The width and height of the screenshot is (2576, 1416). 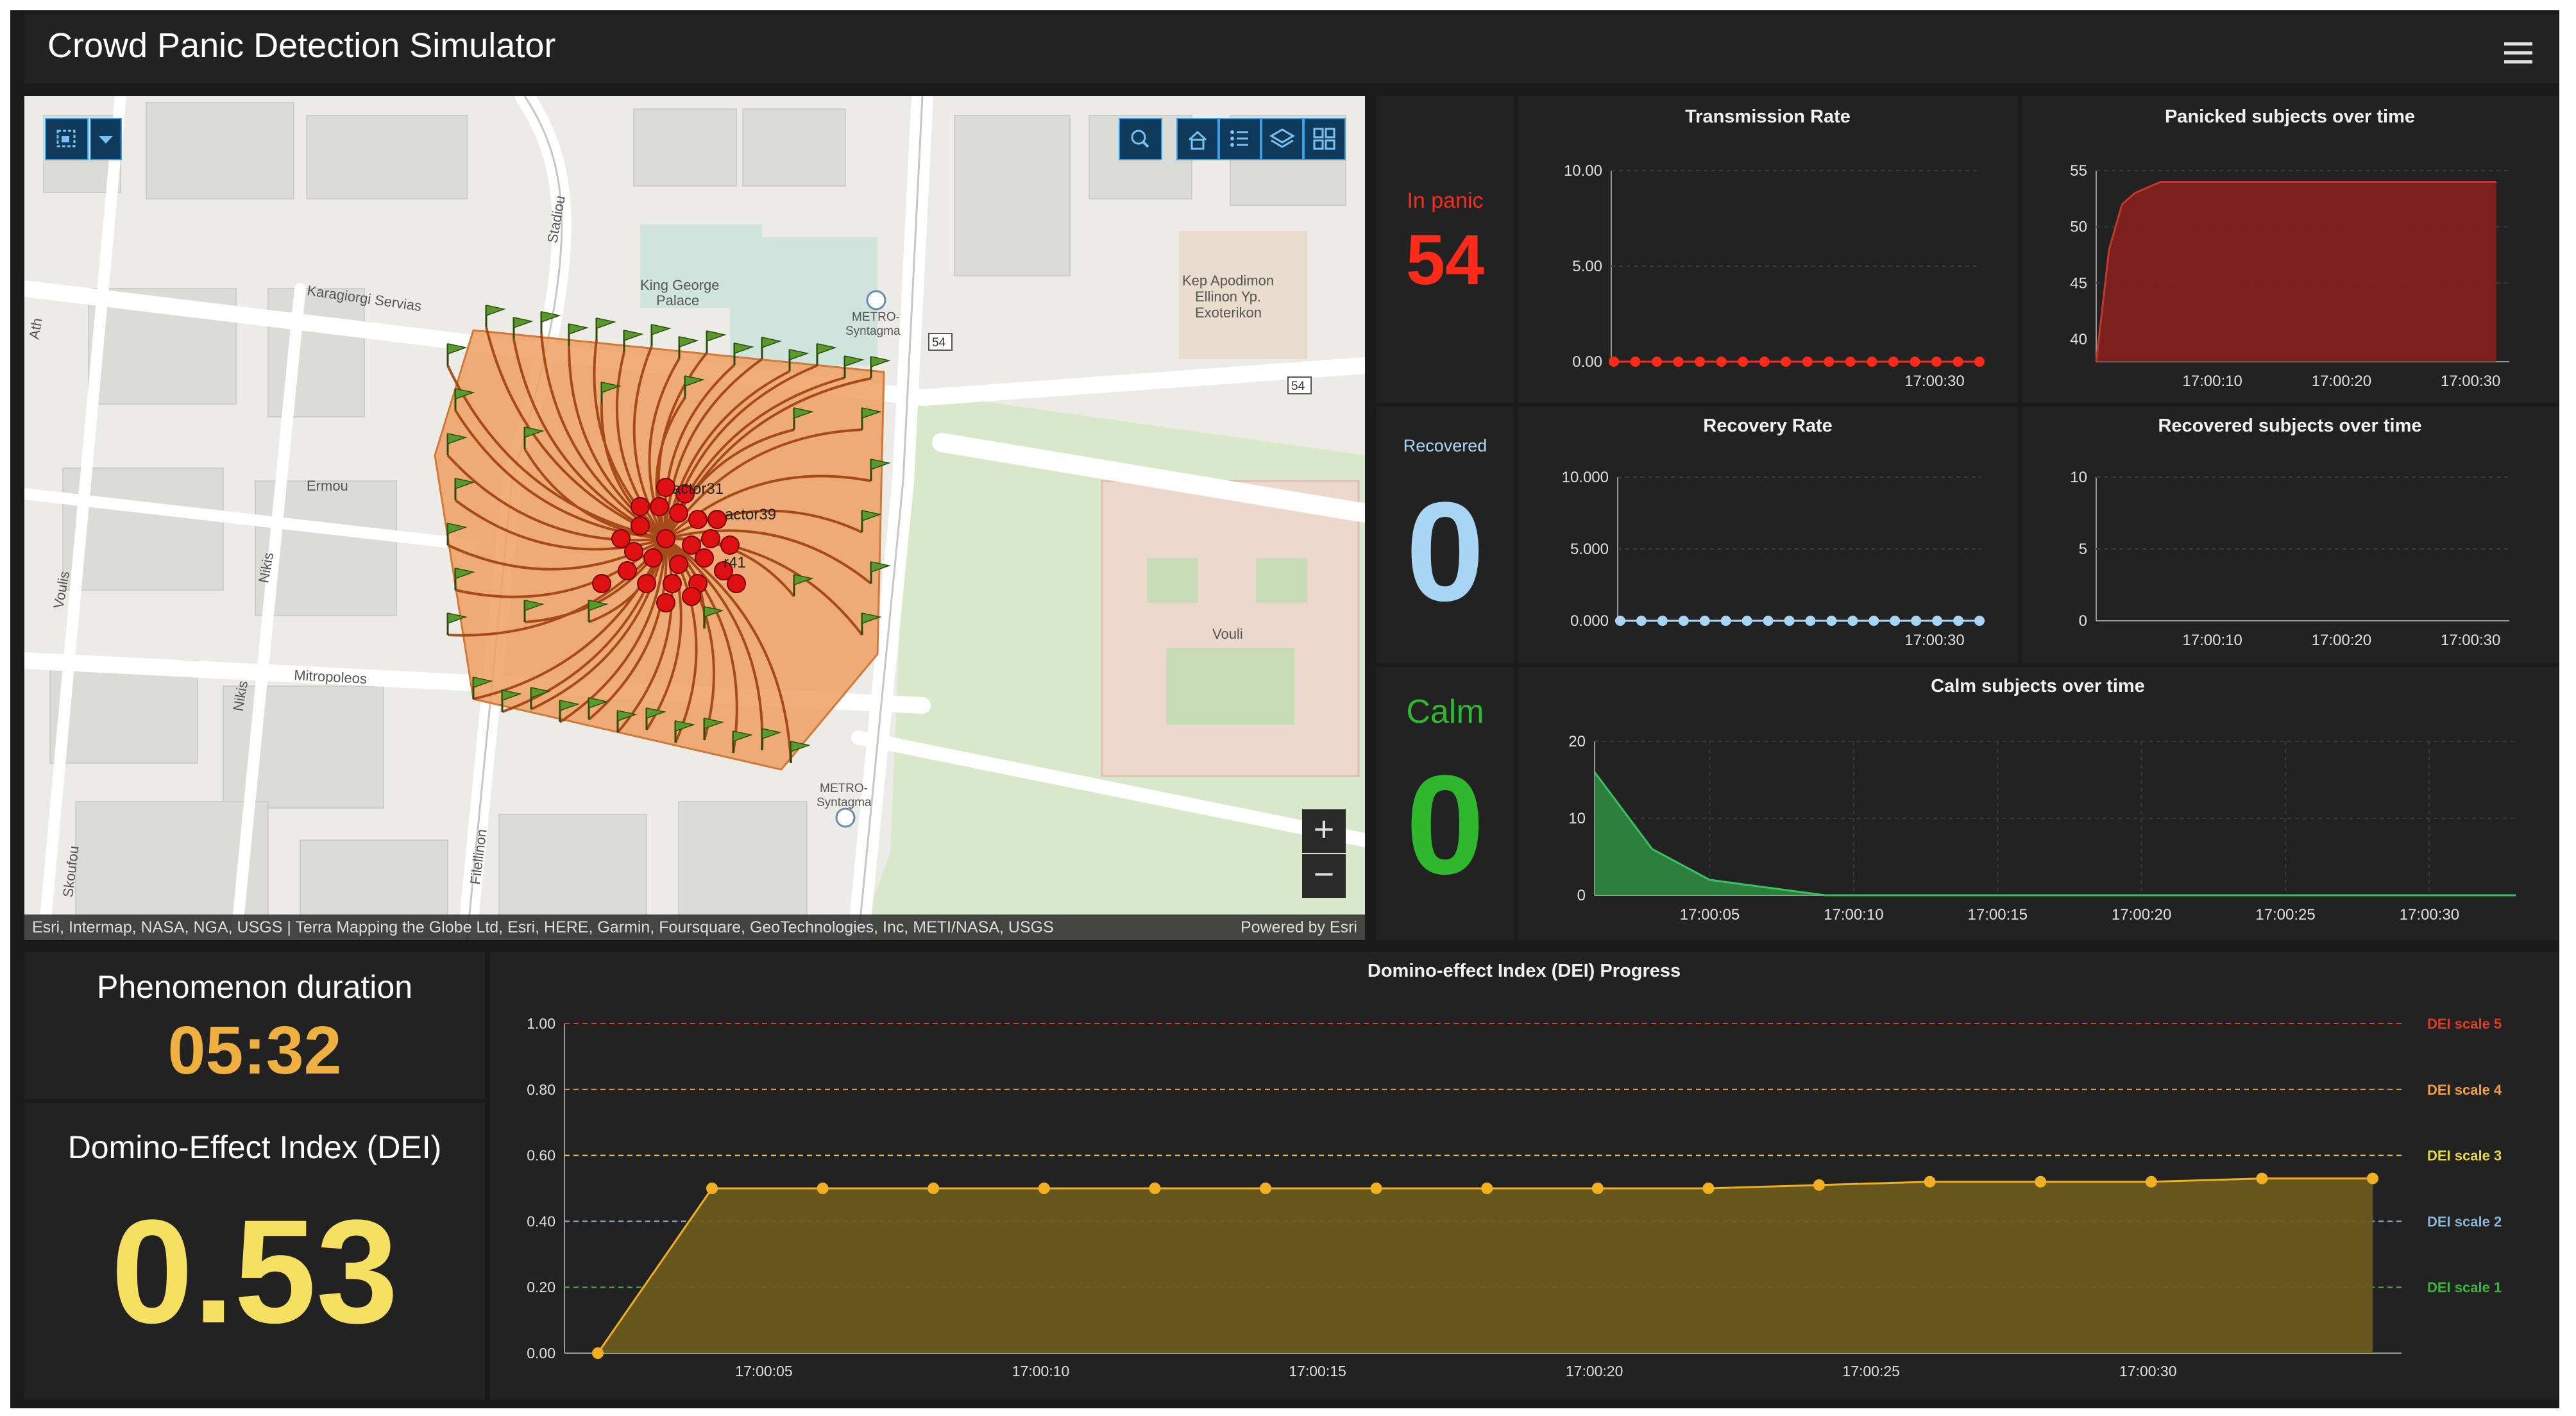 What do you see at coordinates (876, 317) in the screenshot?
I see `label-metro1-1: METRO-` at bounding box center [876, 317].